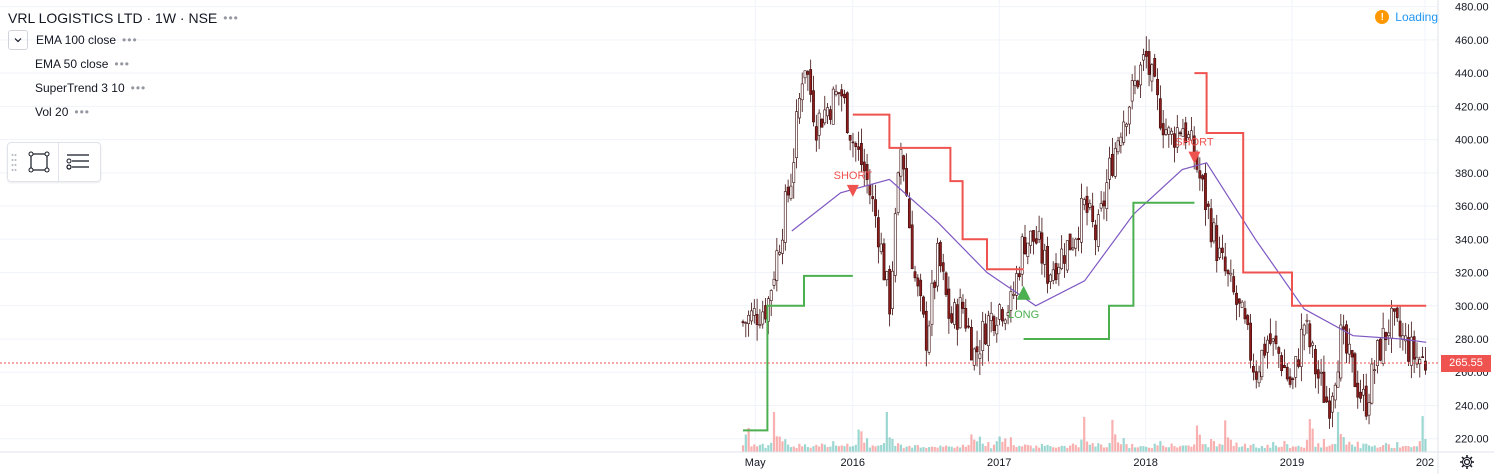 The width and height of the screenshot is (1494, 475). I want to click on y-tick-label: 400.00, so click(1472, 141).